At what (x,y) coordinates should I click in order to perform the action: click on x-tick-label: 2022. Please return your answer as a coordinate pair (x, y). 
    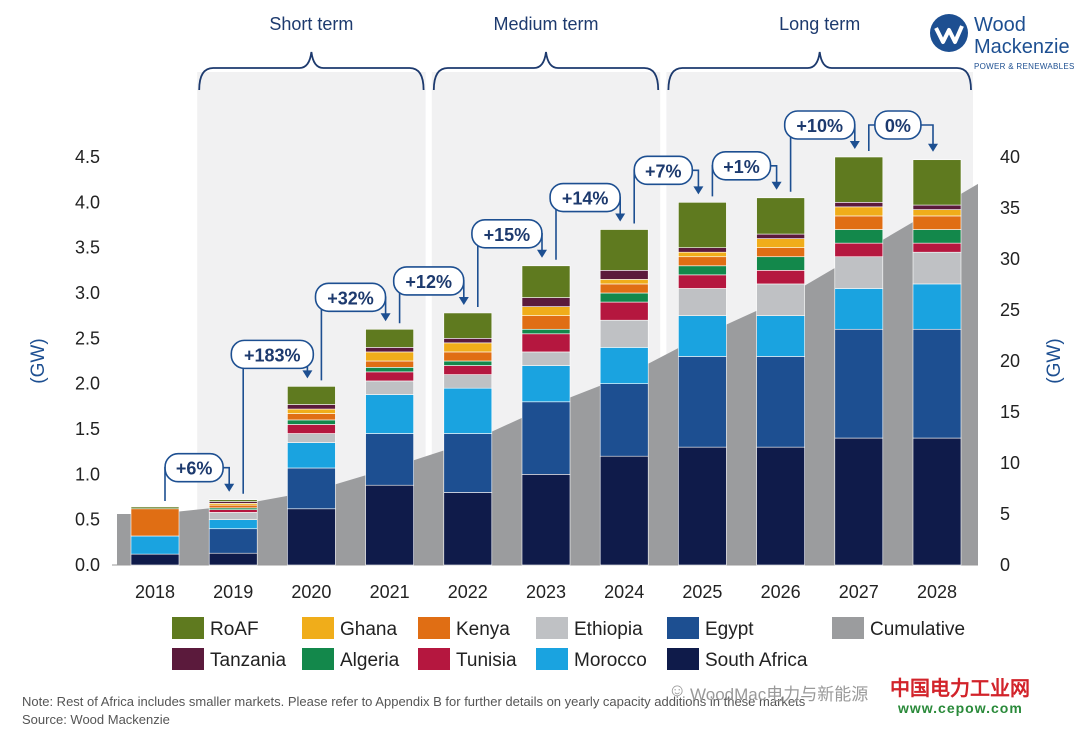
    Looking at the image, I should click on (468, 592).